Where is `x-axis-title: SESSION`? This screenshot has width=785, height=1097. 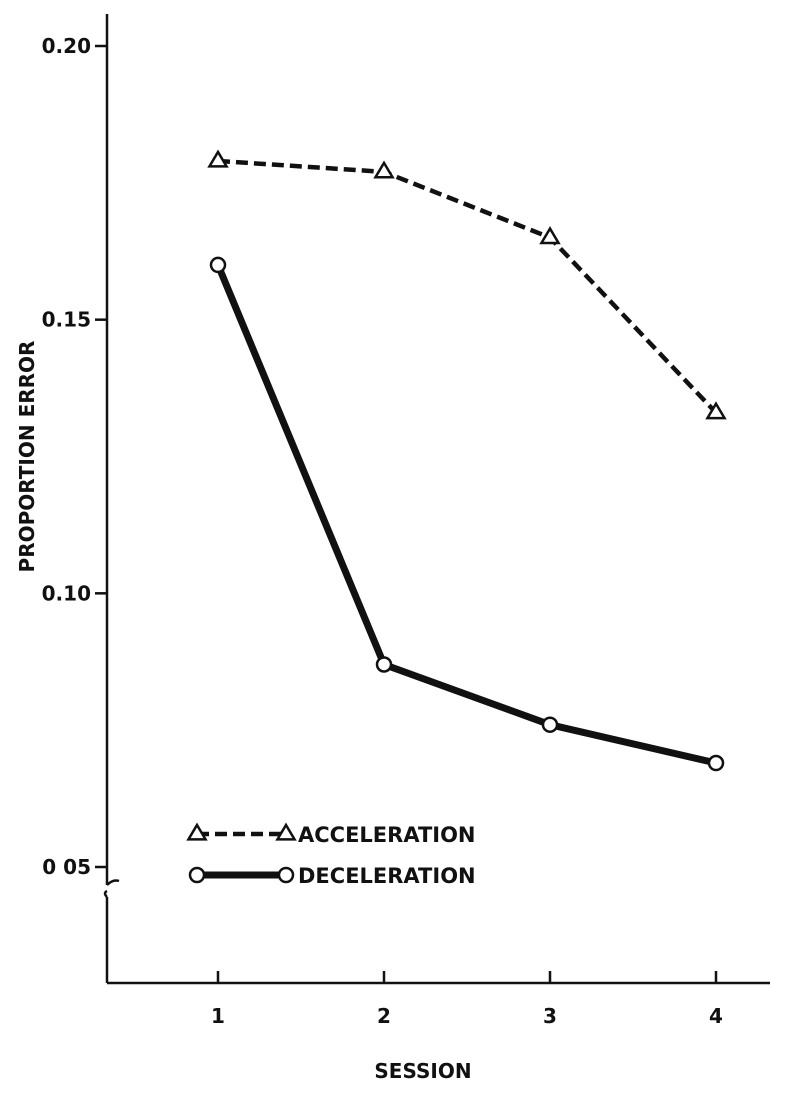 x-axis-title: SESSION is located at coordinates (422, 1071).